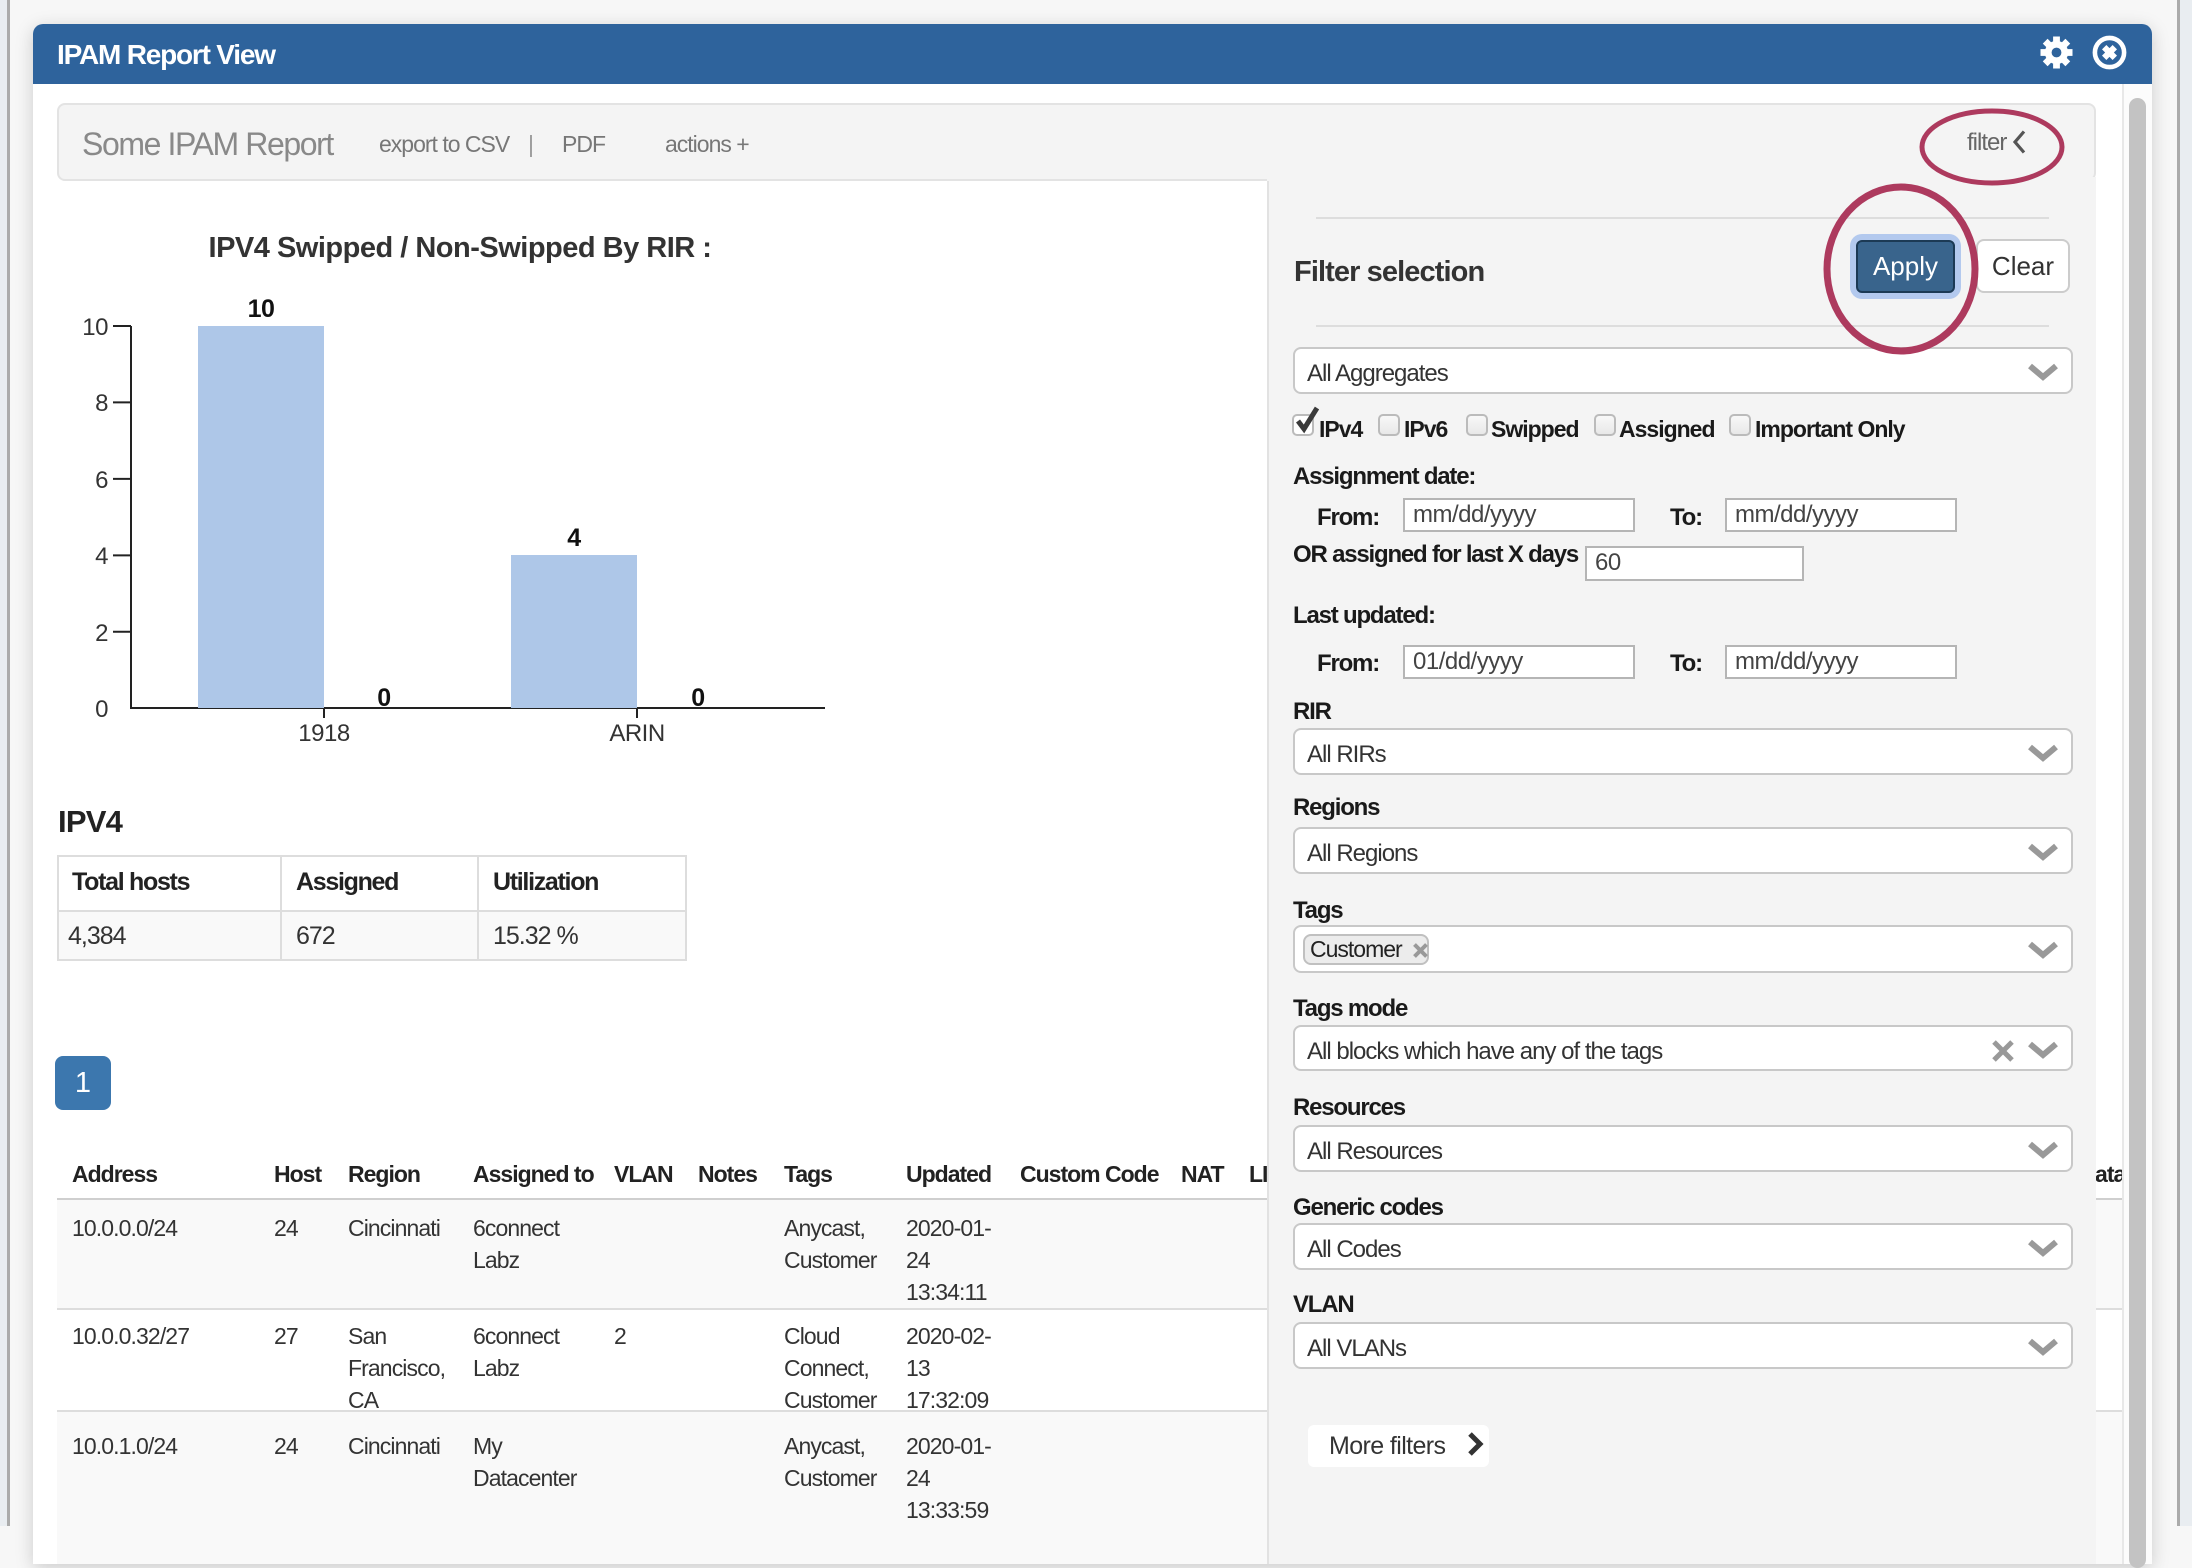 Image resolution: width=2192 pixels, height=1568 pixels. What do you see at coordinates (636, 733) in the screenshot?
I see `svg-text: ARIN` at bounding box center [636, 733].